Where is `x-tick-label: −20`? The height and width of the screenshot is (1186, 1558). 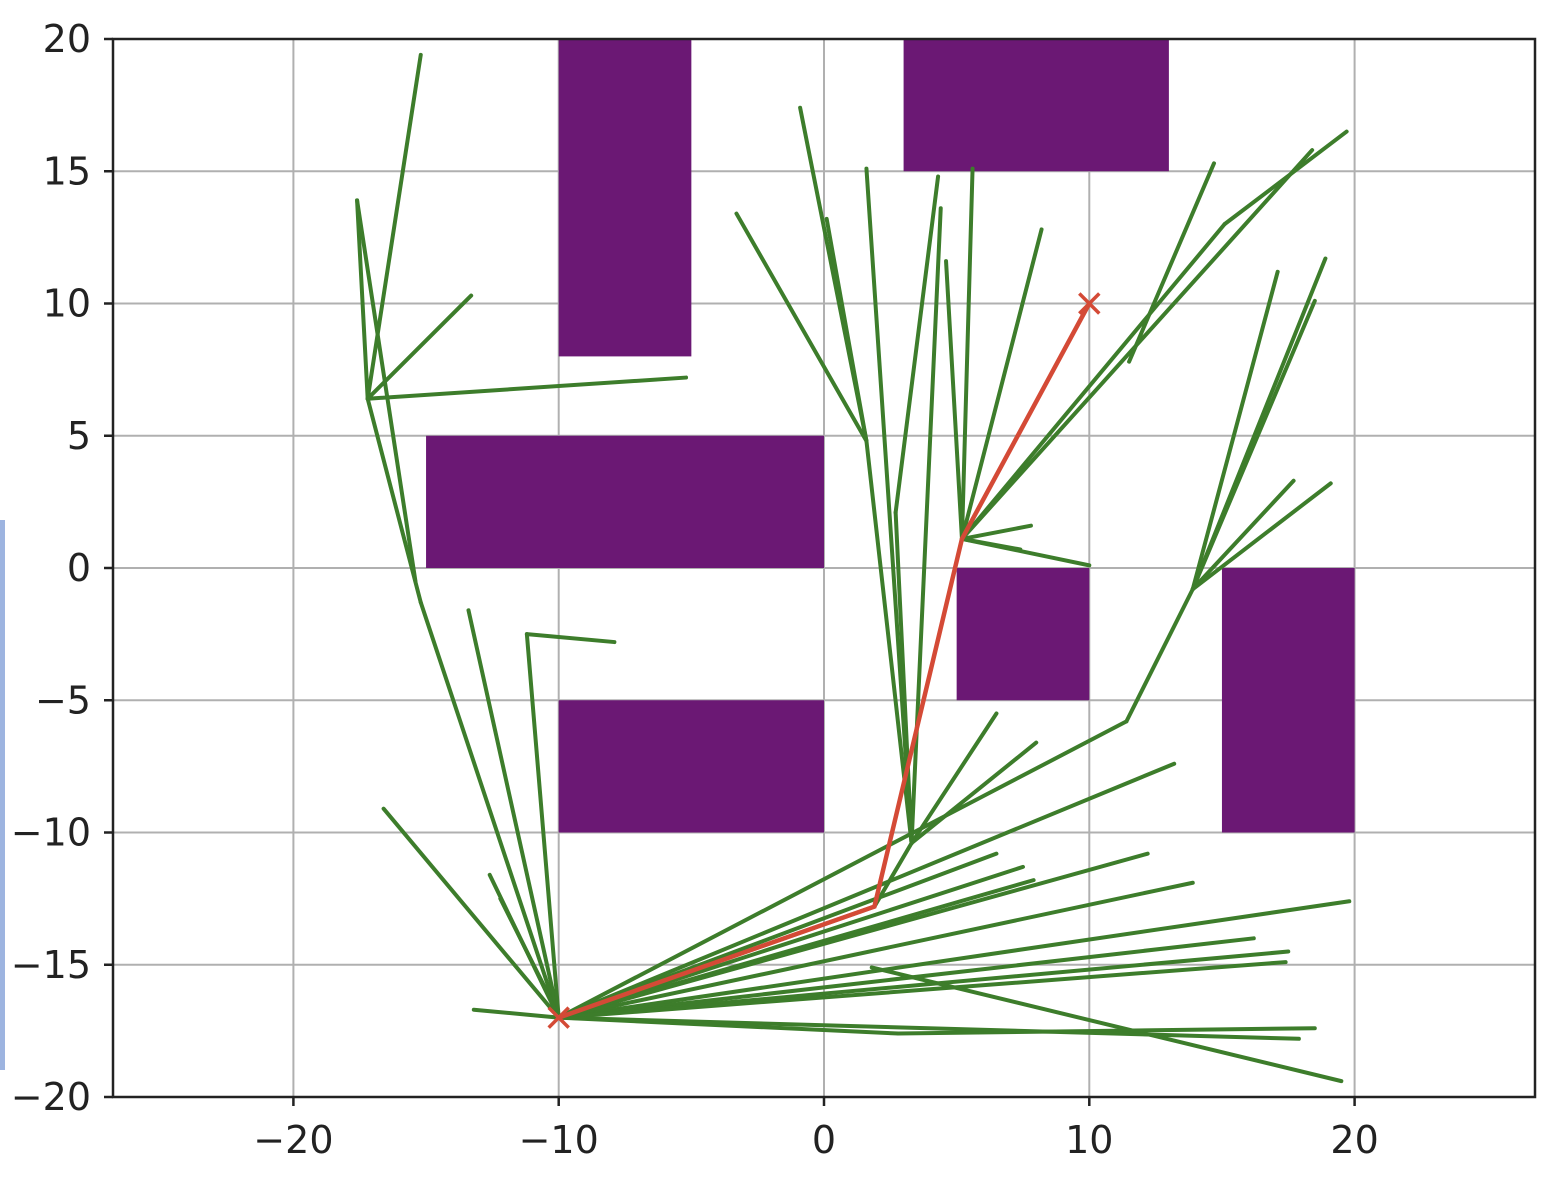 x-tick-label: −20 is located at coordinates (293, 1140).